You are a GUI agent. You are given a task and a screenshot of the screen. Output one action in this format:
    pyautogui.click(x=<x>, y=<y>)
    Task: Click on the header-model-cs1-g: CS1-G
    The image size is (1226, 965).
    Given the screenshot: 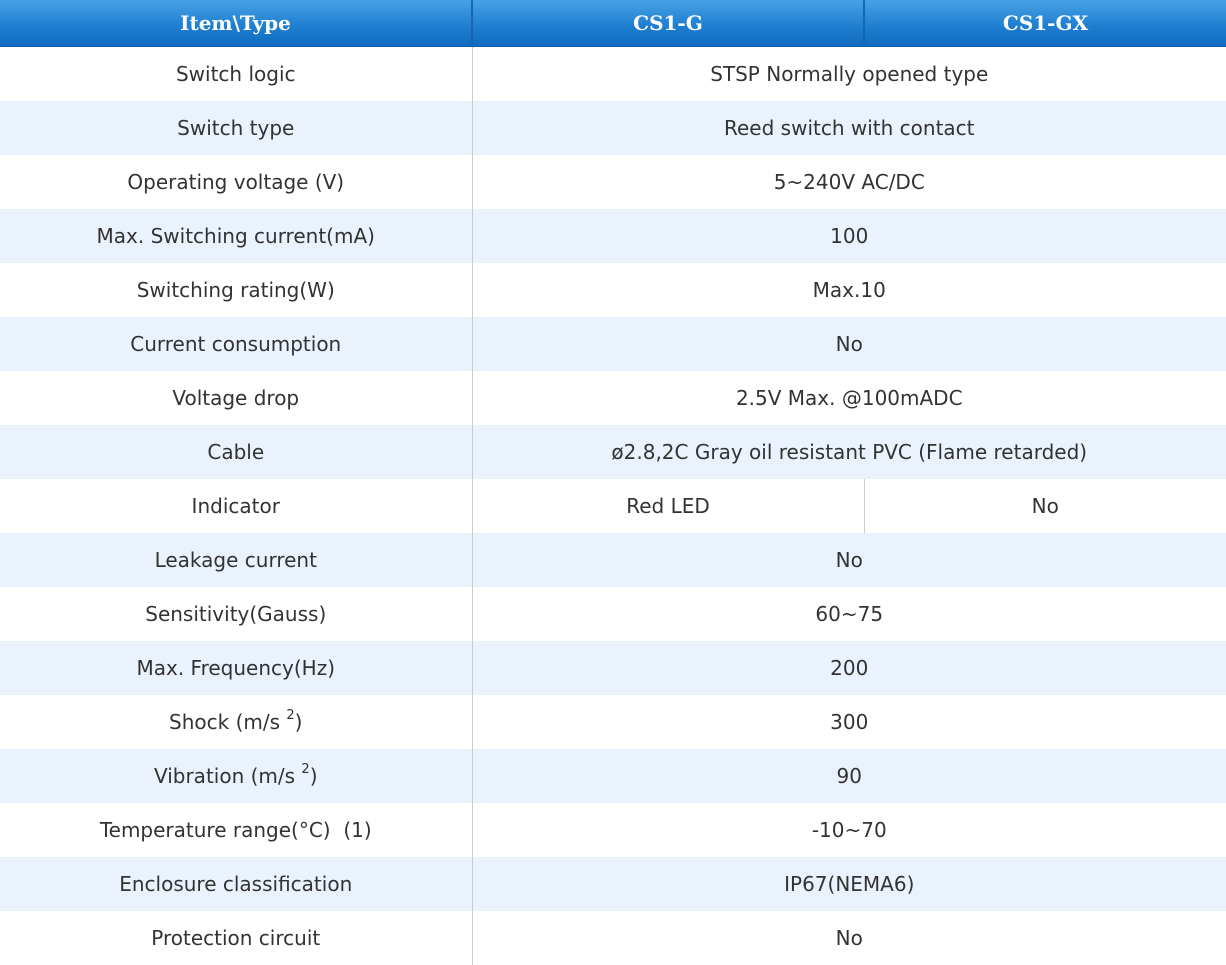 What is the action you would take?
    pyautogui.click(x=667, y=23)
    